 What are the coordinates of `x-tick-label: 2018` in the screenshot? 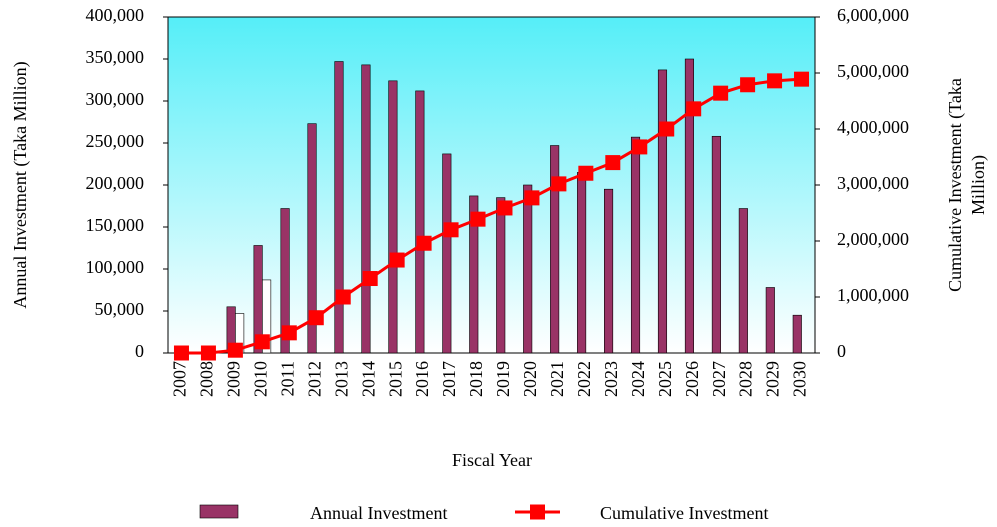 It's located at (476, 379).